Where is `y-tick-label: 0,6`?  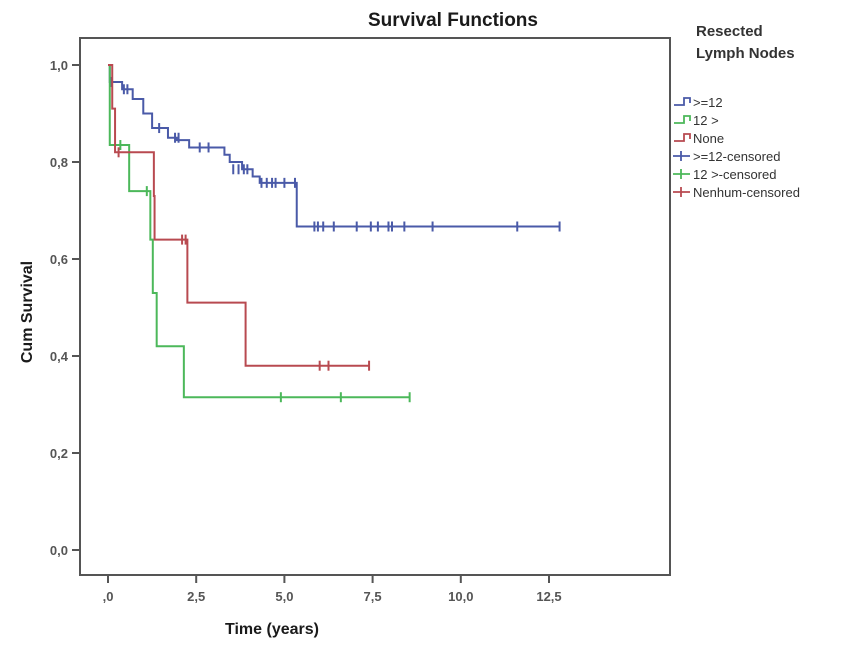
y-tick-label: 0,6 is located at coordinates (59, 259).